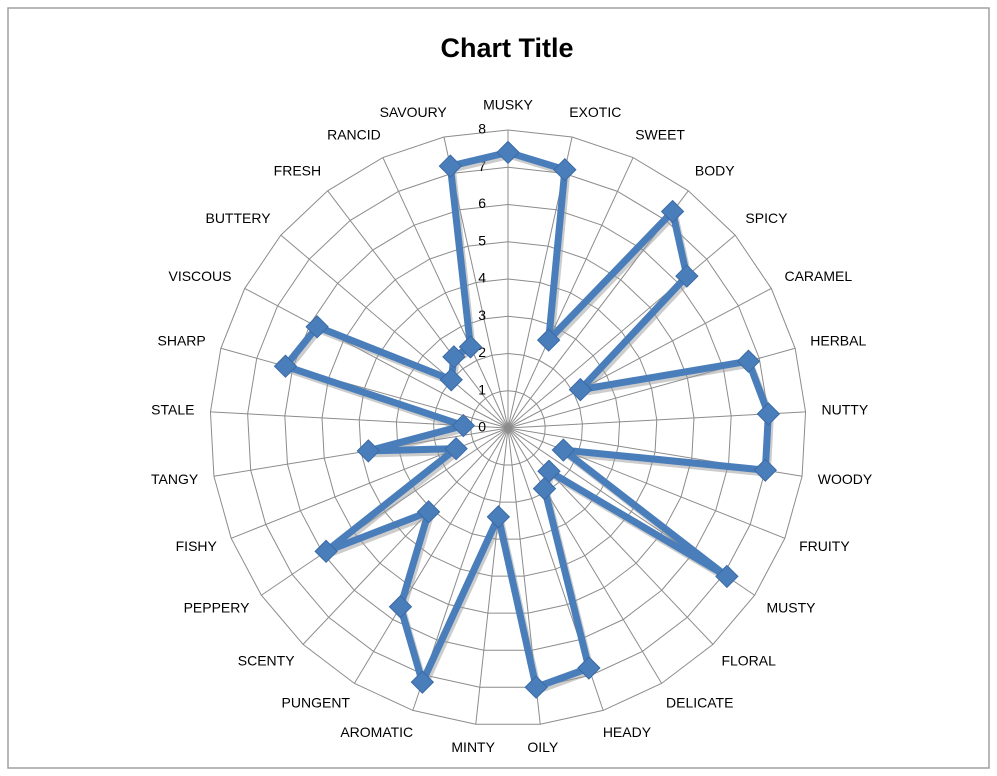  I want to click on category-label: VISCOUS, so click(199, 276).